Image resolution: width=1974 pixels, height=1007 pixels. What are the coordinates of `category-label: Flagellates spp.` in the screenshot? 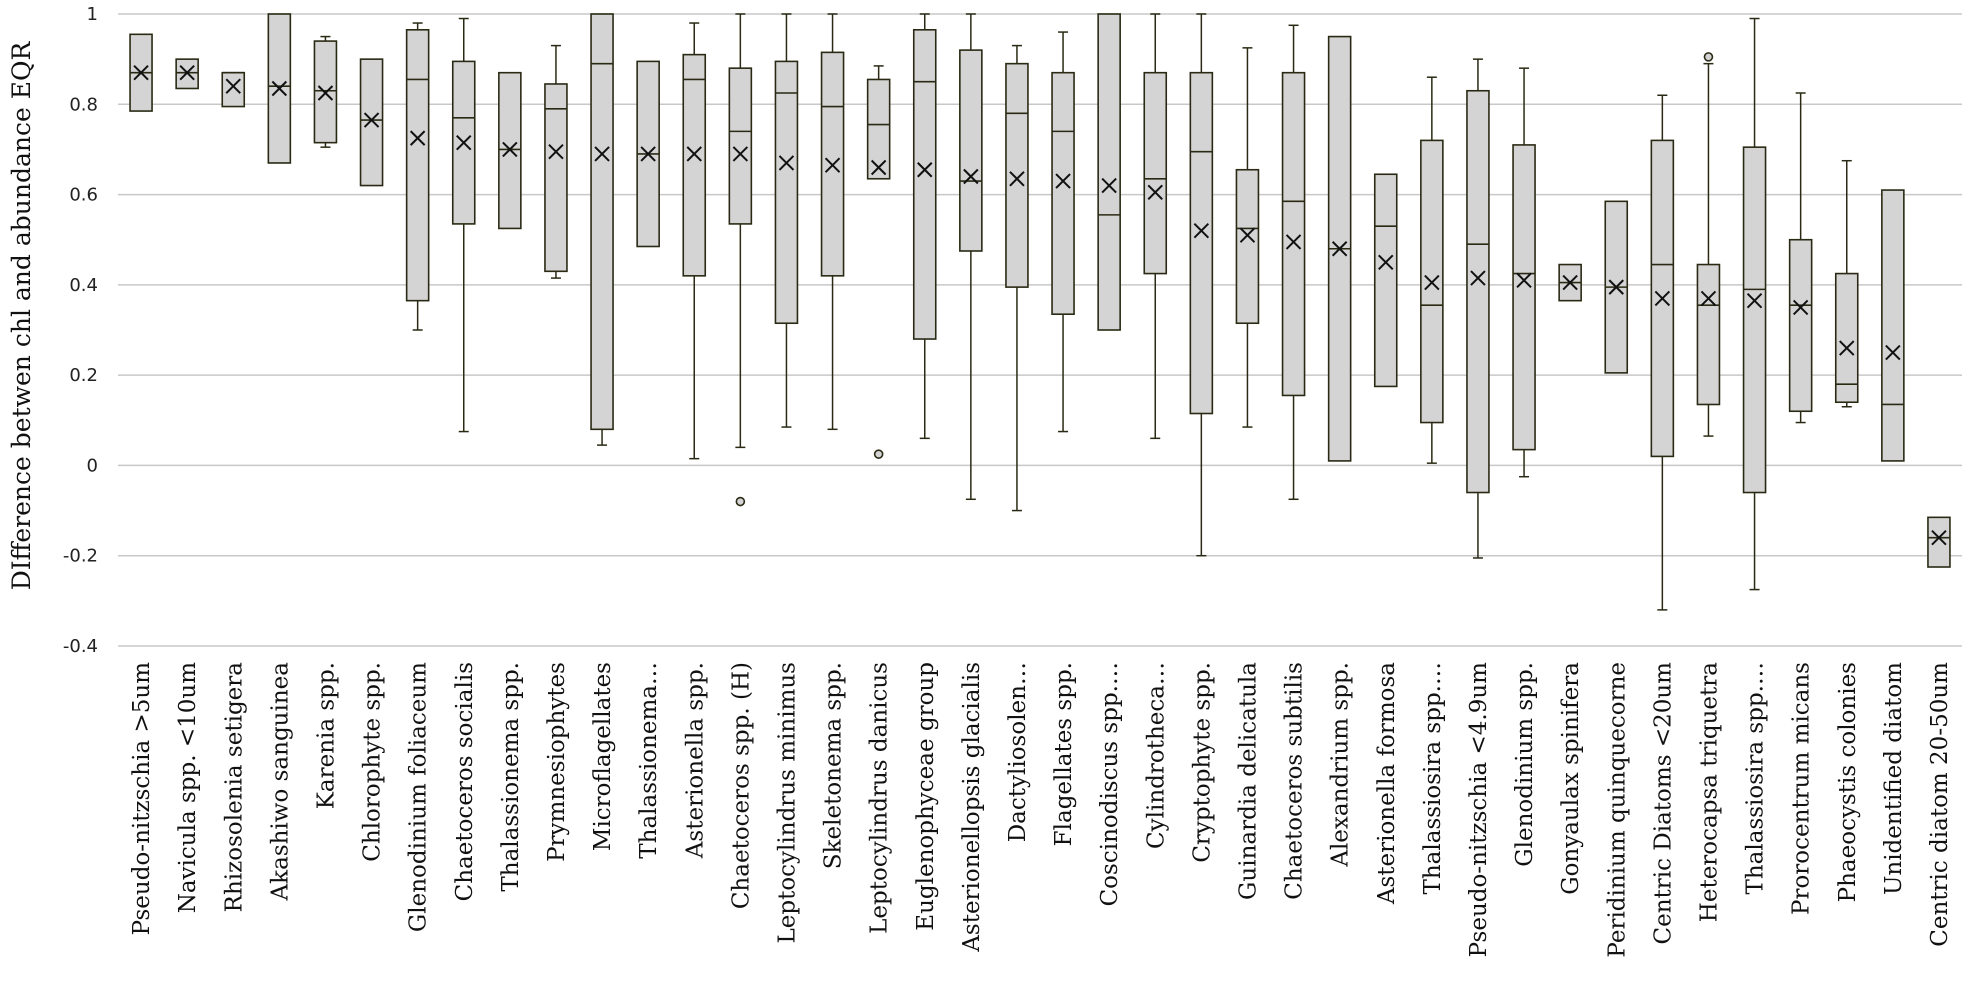 It's located at (1064, 754).